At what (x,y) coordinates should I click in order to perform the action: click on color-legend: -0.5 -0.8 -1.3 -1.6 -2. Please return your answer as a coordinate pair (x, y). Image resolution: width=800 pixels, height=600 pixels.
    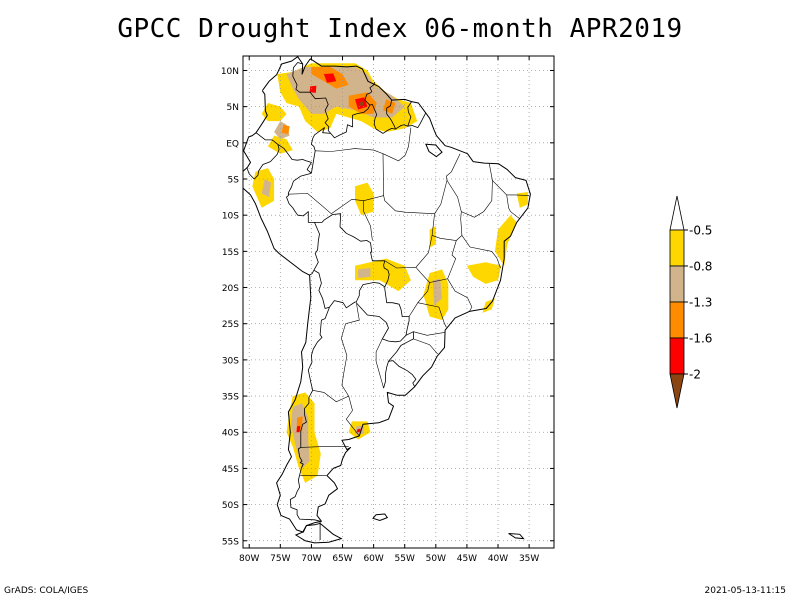
    Looking at the image, I should click on (690, 302).